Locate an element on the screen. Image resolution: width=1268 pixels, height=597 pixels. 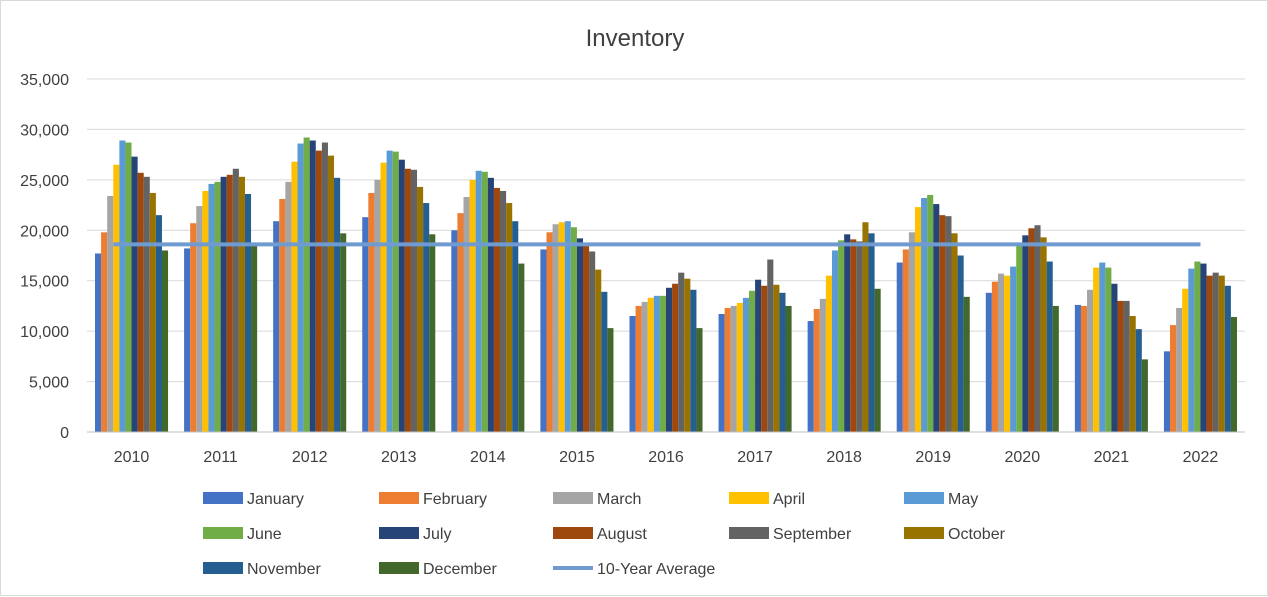
legend-label: 10-Year Average is located at coordinates (656, 569).